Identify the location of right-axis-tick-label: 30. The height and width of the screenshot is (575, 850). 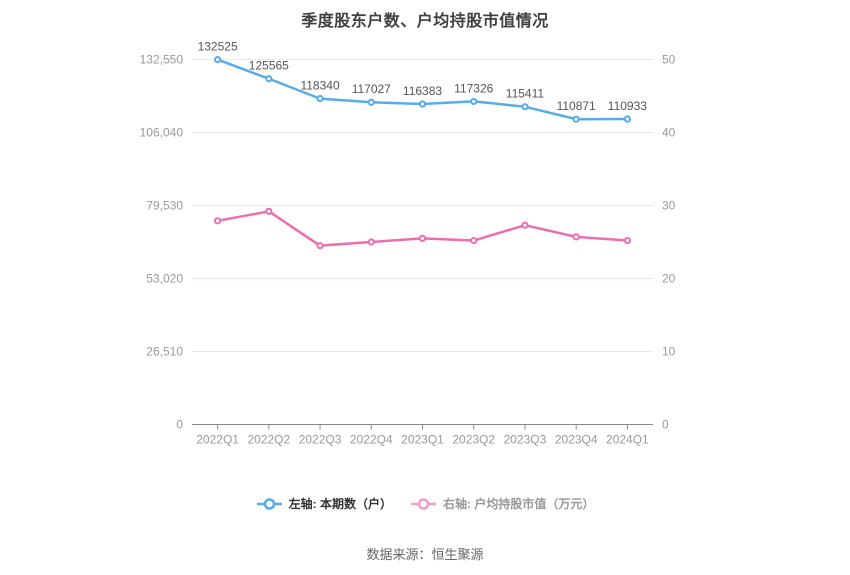
(669, 206).